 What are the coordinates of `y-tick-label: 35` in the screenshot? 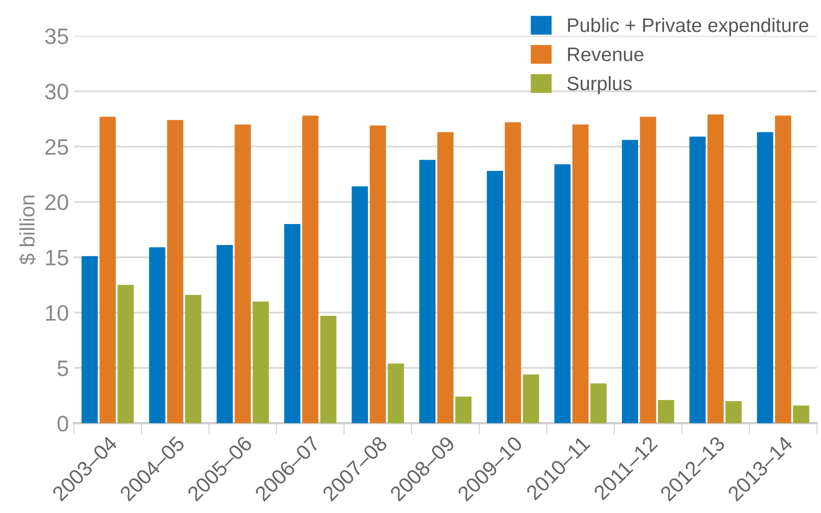 It's located at (56, 36).